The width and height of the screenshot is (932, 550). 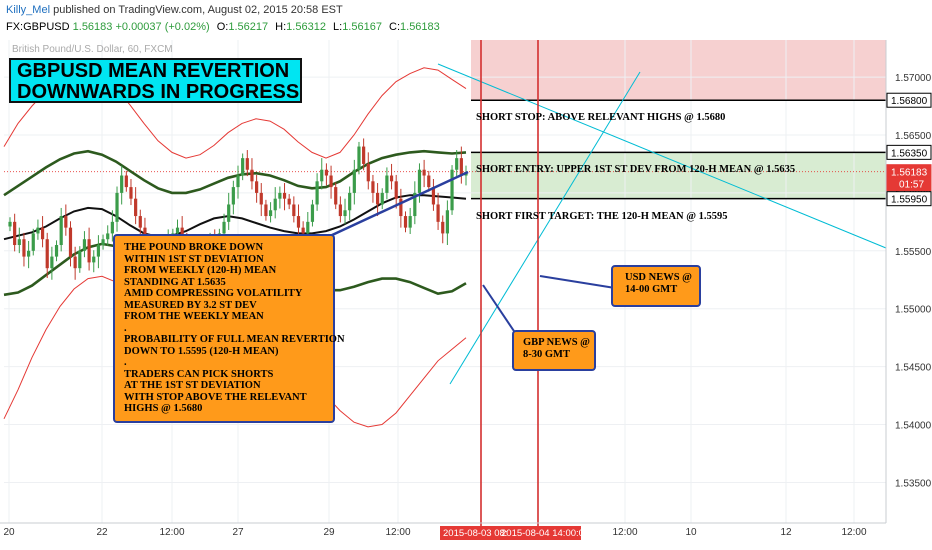 What do you see at coordinates (92, 49) in the screenshot?
I see `chart-watermark-title: British Pound/U.S. Dollar, 60, FXCM` at bounding box center [92, 49].